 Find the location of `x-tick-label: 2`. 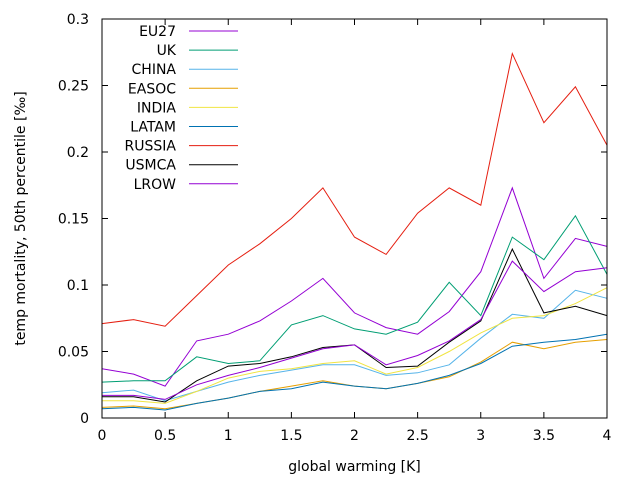

x-tick-label: 2 is located at coordinates (354, 436).